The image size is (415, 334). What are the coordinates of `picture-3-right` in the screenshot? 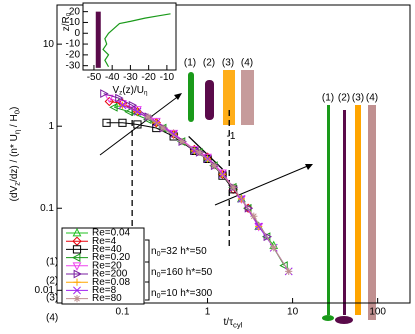 It's located at (358, 210).